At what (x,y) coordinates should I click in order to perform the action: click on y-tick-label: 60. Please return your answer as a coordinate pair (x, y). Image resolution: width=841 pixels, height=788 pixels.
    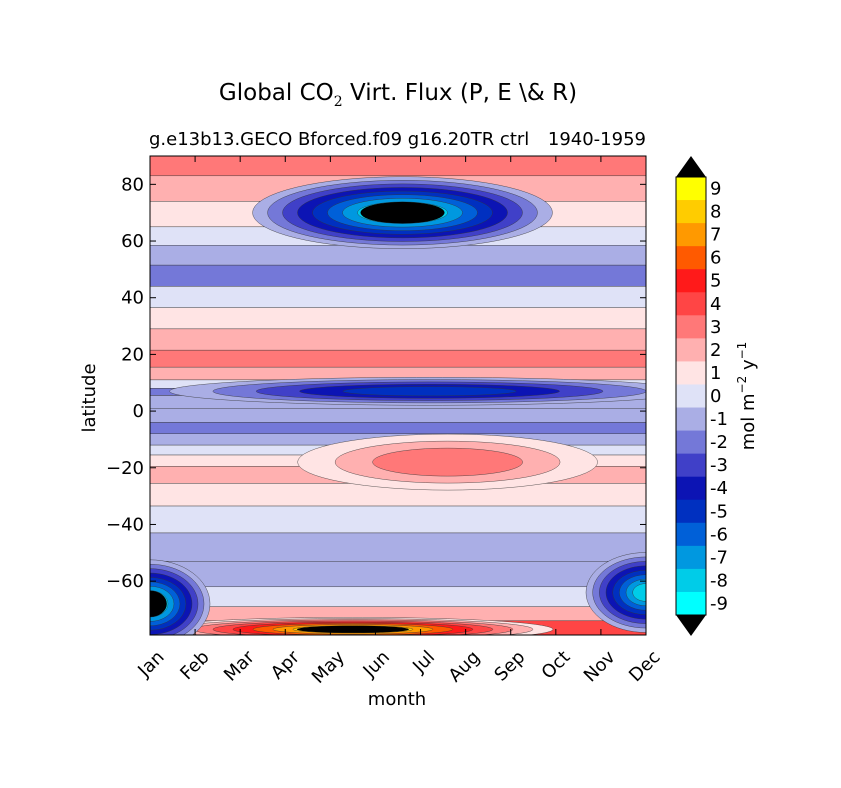
    Looking at the image, I should click on (132, 241).